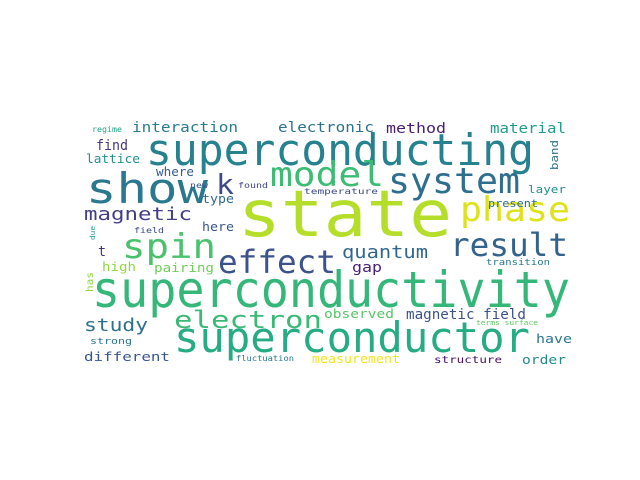 The width and height of the screenshot is (640, 480). What do you see at coordinates (113, 159) in the screenshot?
I see `word-lattice: lattice` at bounding box center [113, 159].